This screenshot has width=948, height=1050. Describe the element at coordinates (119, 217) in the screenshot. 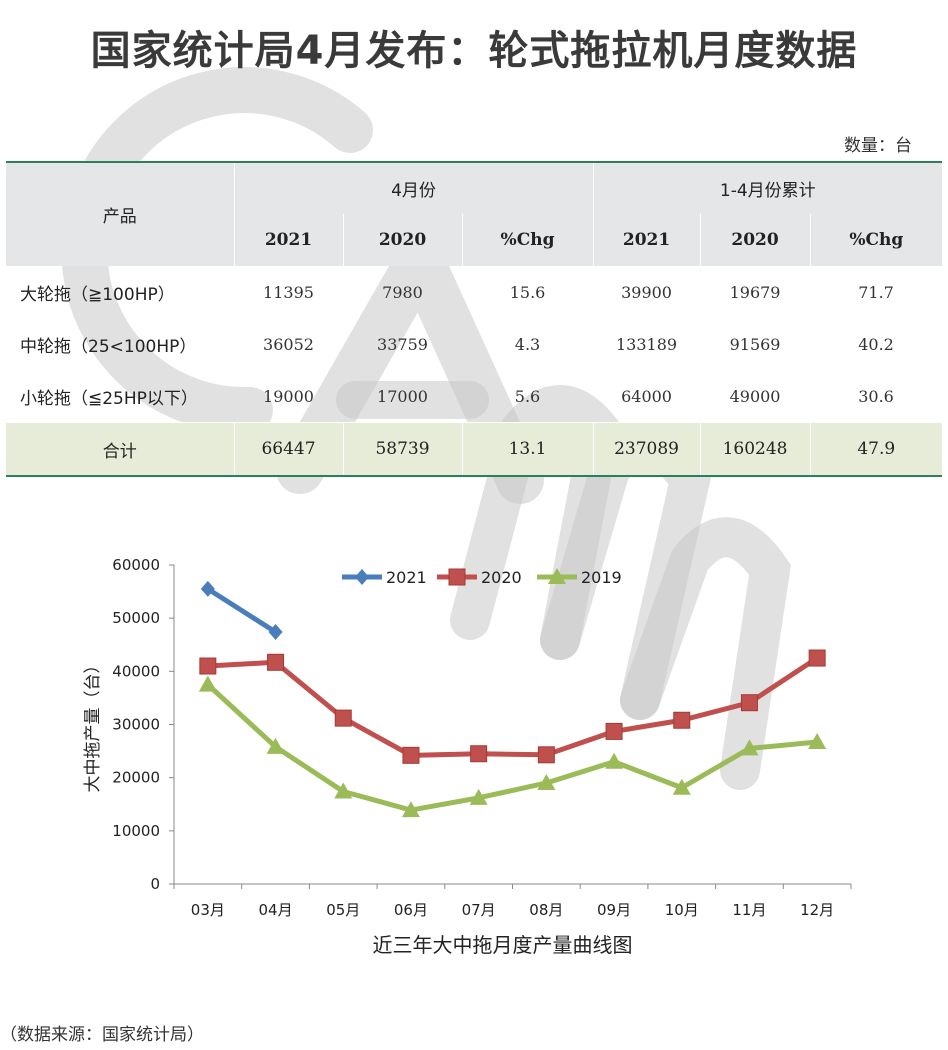

I see `product-header: 产品` at that location.